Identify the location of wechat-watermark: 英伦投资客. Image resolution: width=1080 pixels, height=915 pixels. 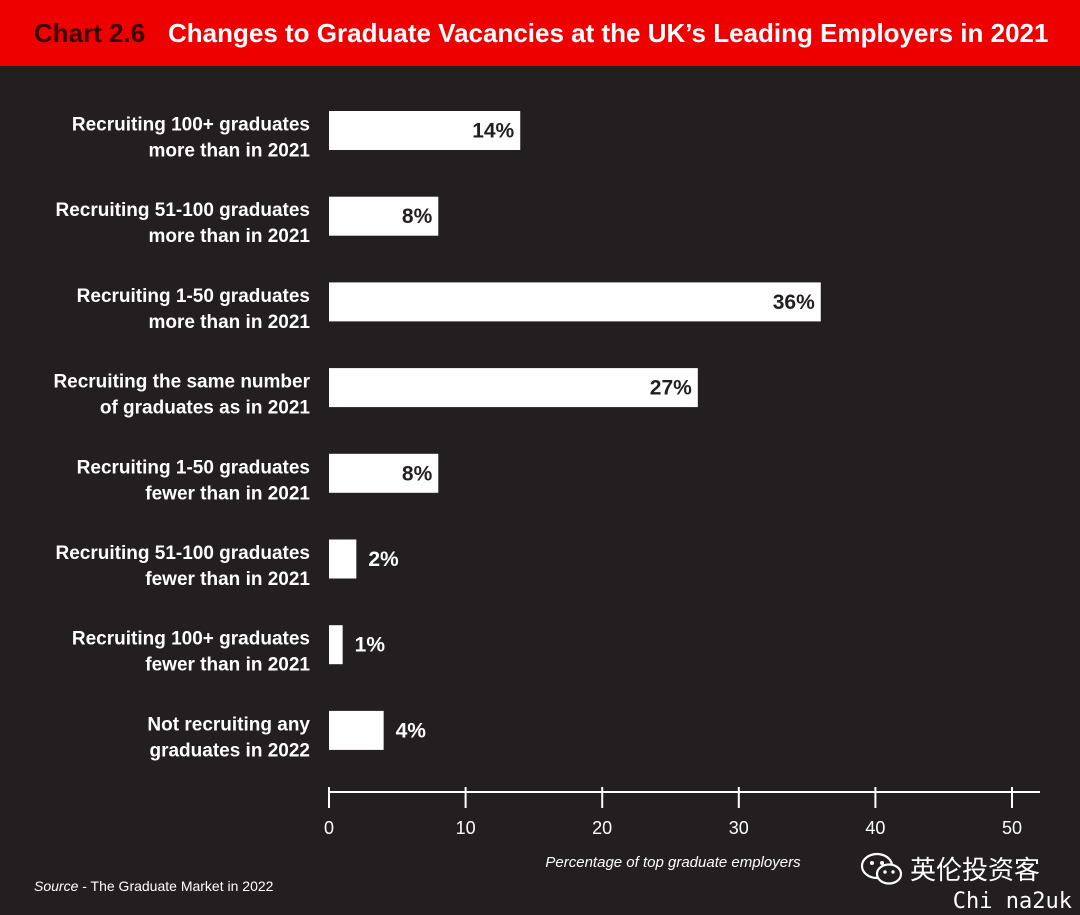
(950, 868).